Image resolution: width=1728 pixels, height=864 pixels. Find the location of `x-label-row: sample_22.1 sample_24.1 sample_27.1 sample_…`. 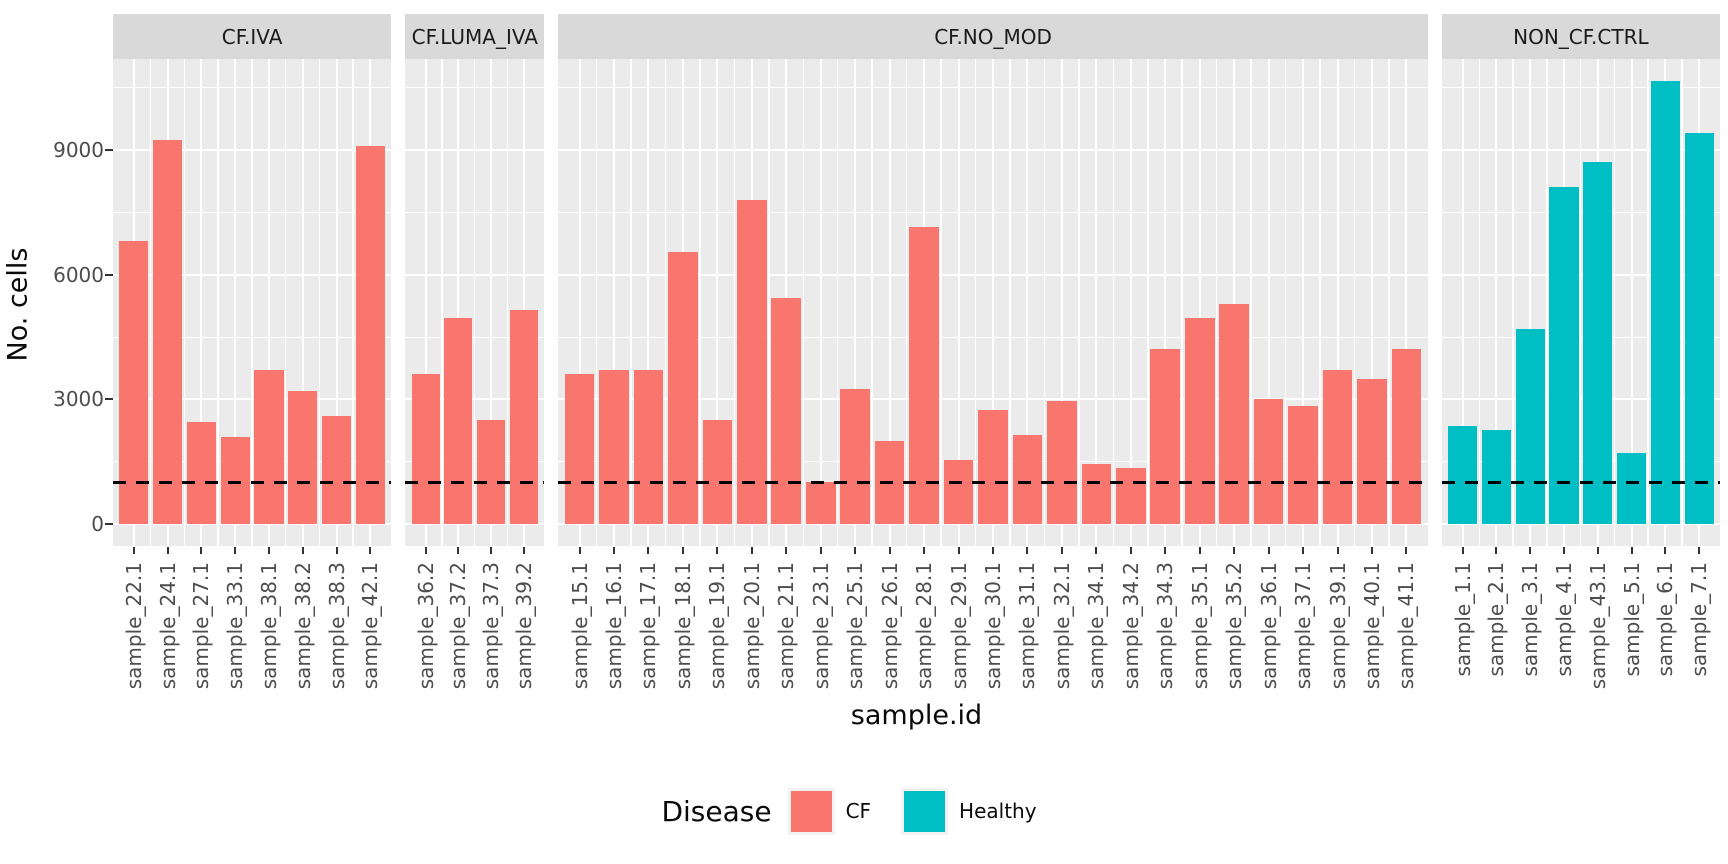

x-label-row: sample_22.1 sample_24.1 sample_27.1 sample_… is located at coordinates (252, 630).